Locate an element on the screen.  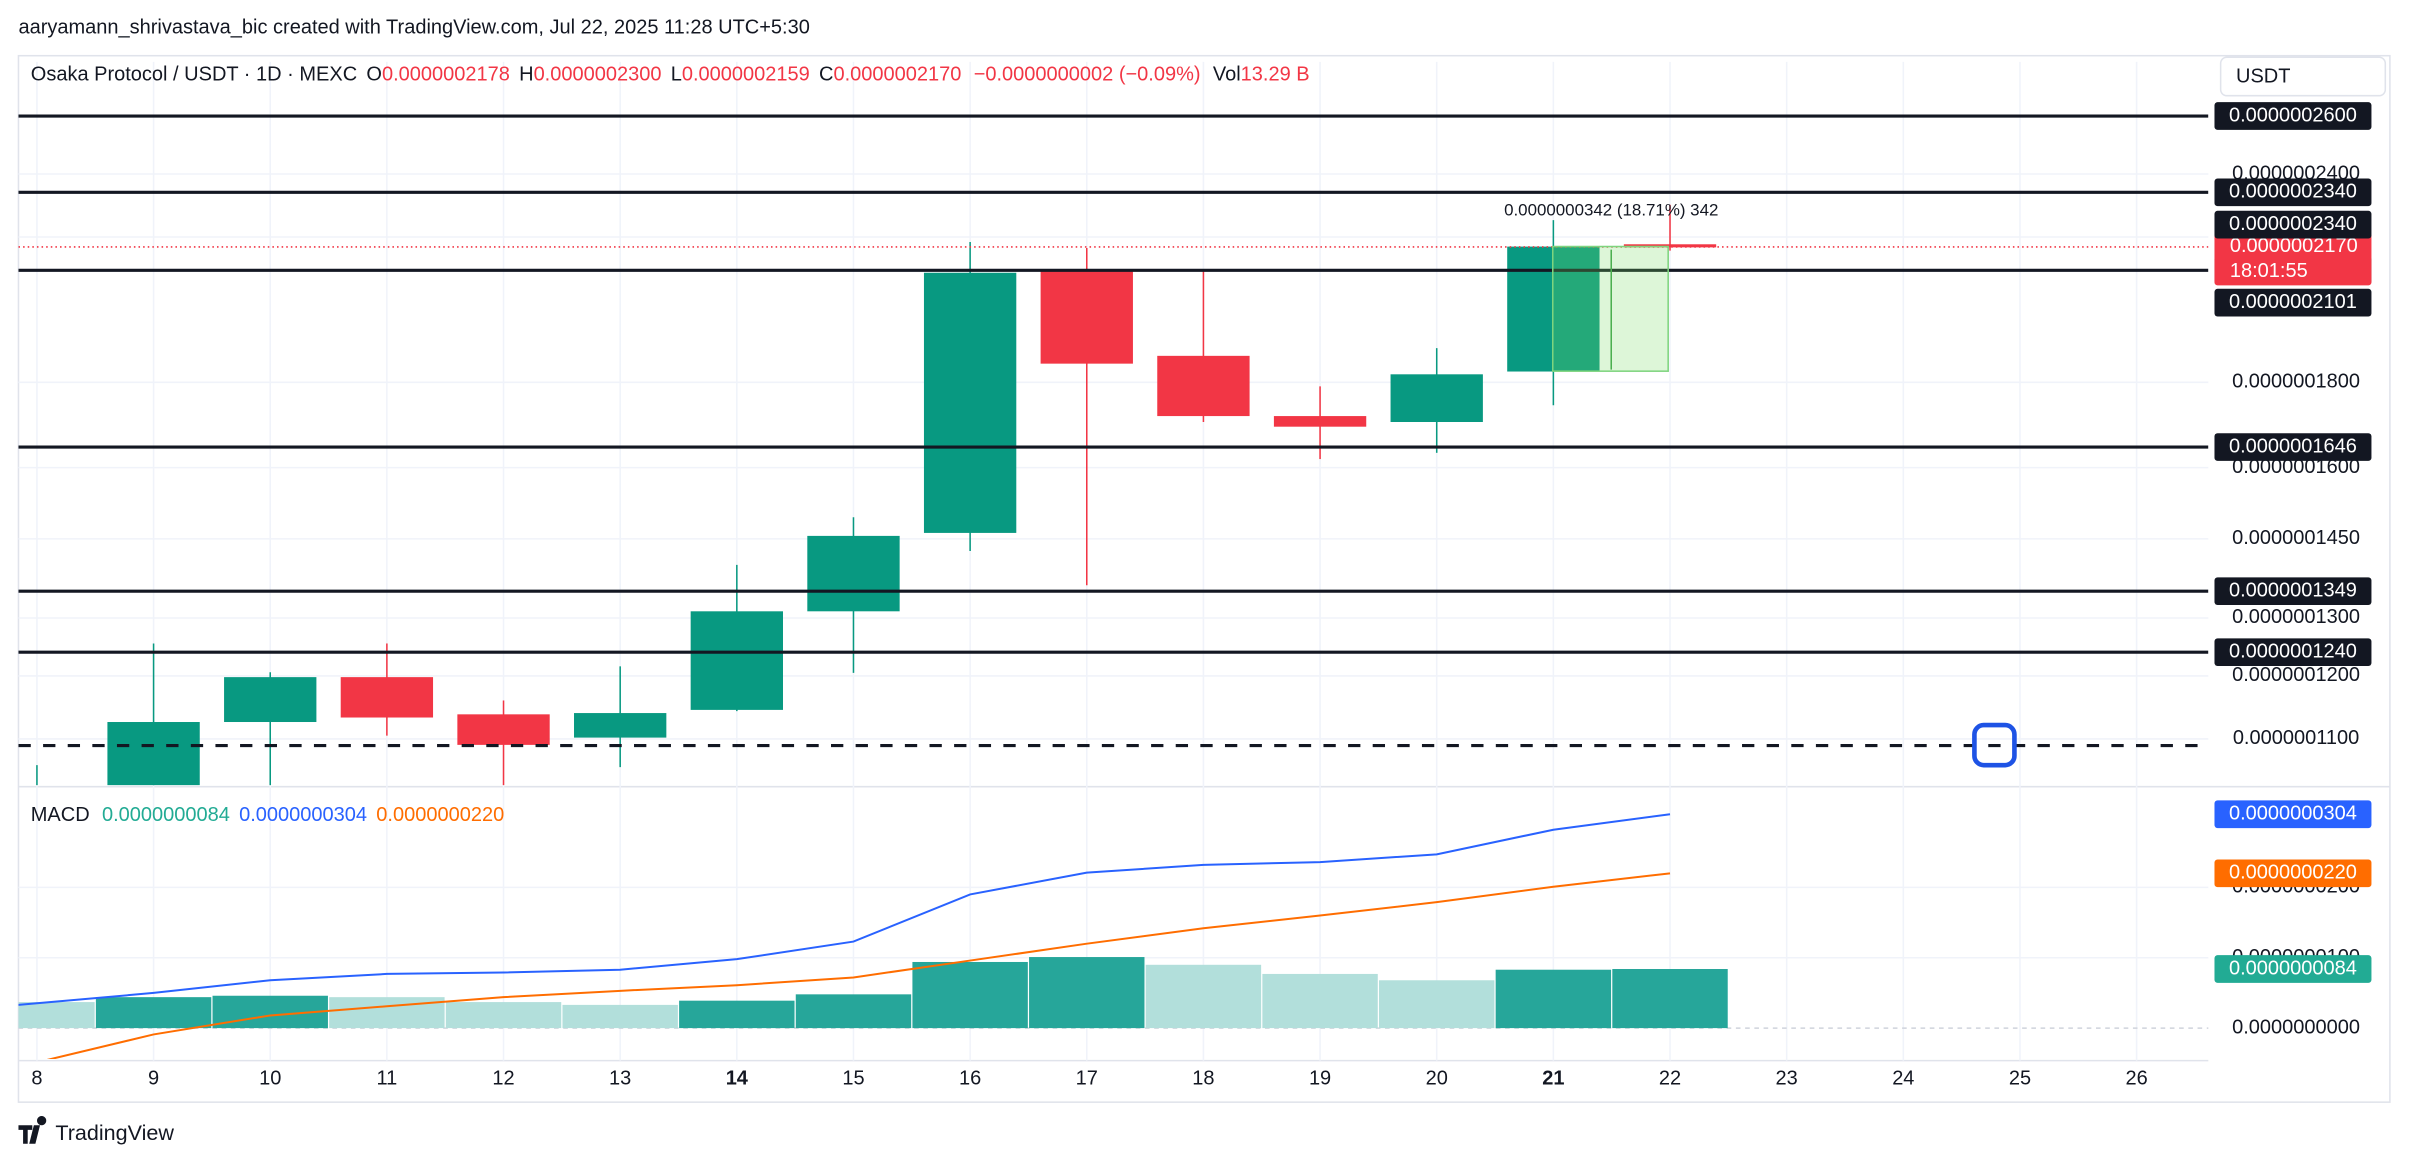
x-tick-label: 12 is located at coordinates (503, 1078).